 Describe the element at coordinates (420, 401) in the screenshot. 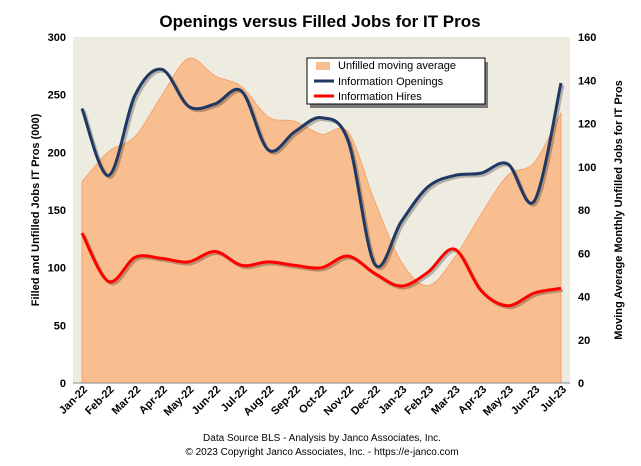

I see `x-tick-label: Feb-23` at that location.